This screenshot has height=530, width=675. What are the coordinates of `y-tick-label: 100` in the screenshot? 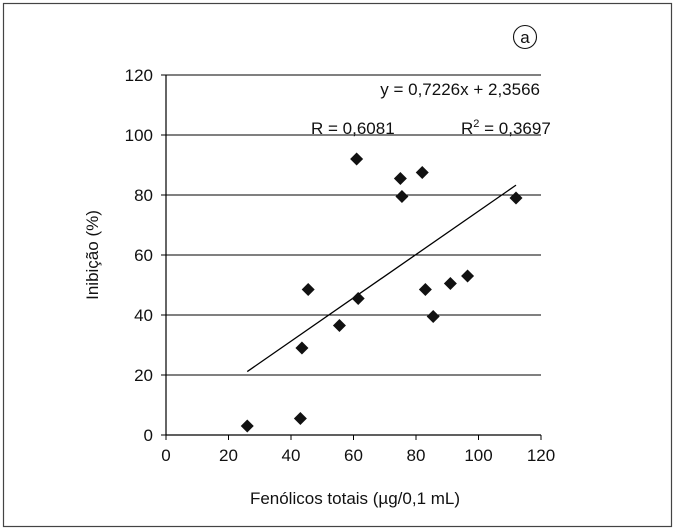 It's located at (139, 135).